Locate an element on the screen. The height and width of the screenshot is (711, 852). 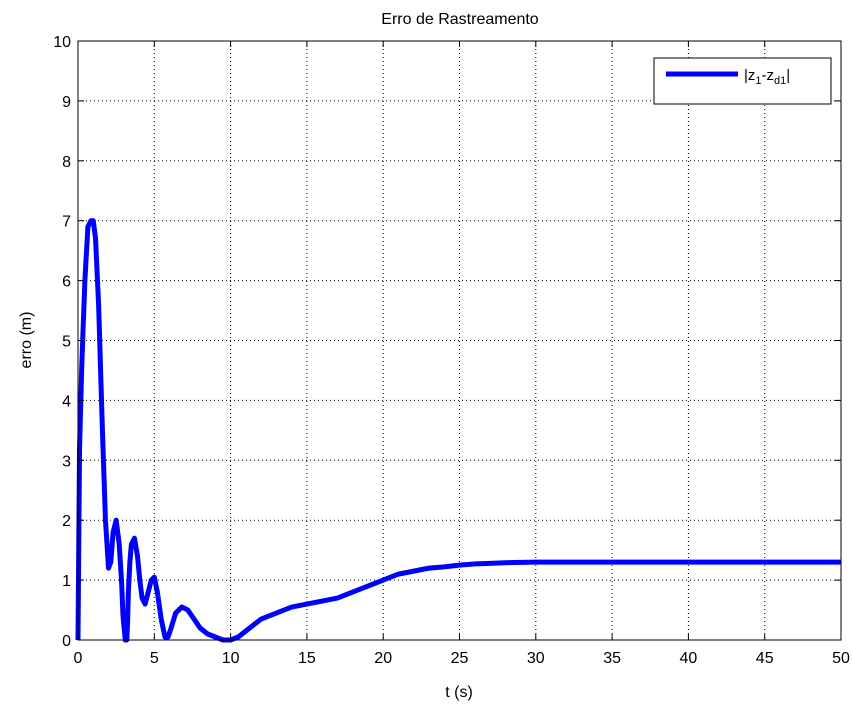
x-tick-label: 15 is located at coordinates (307, 658).